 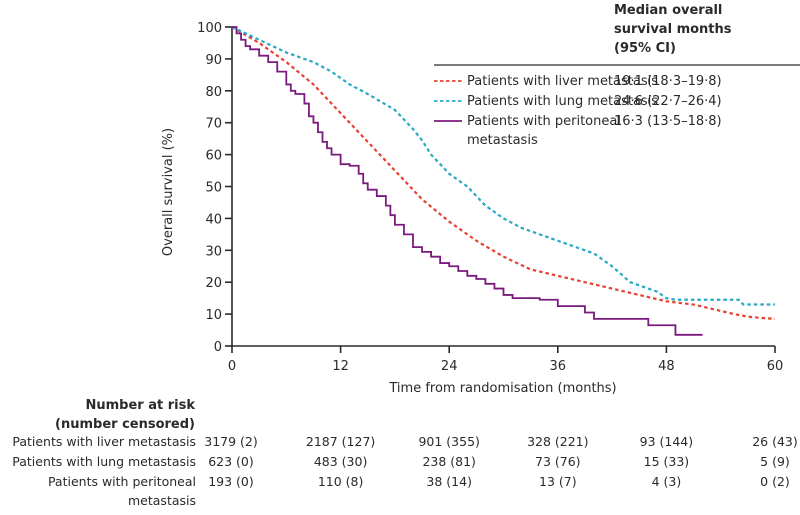 I want to click on legend-median: 24·6 (22·7–26·4), so click(x=668, y=101).